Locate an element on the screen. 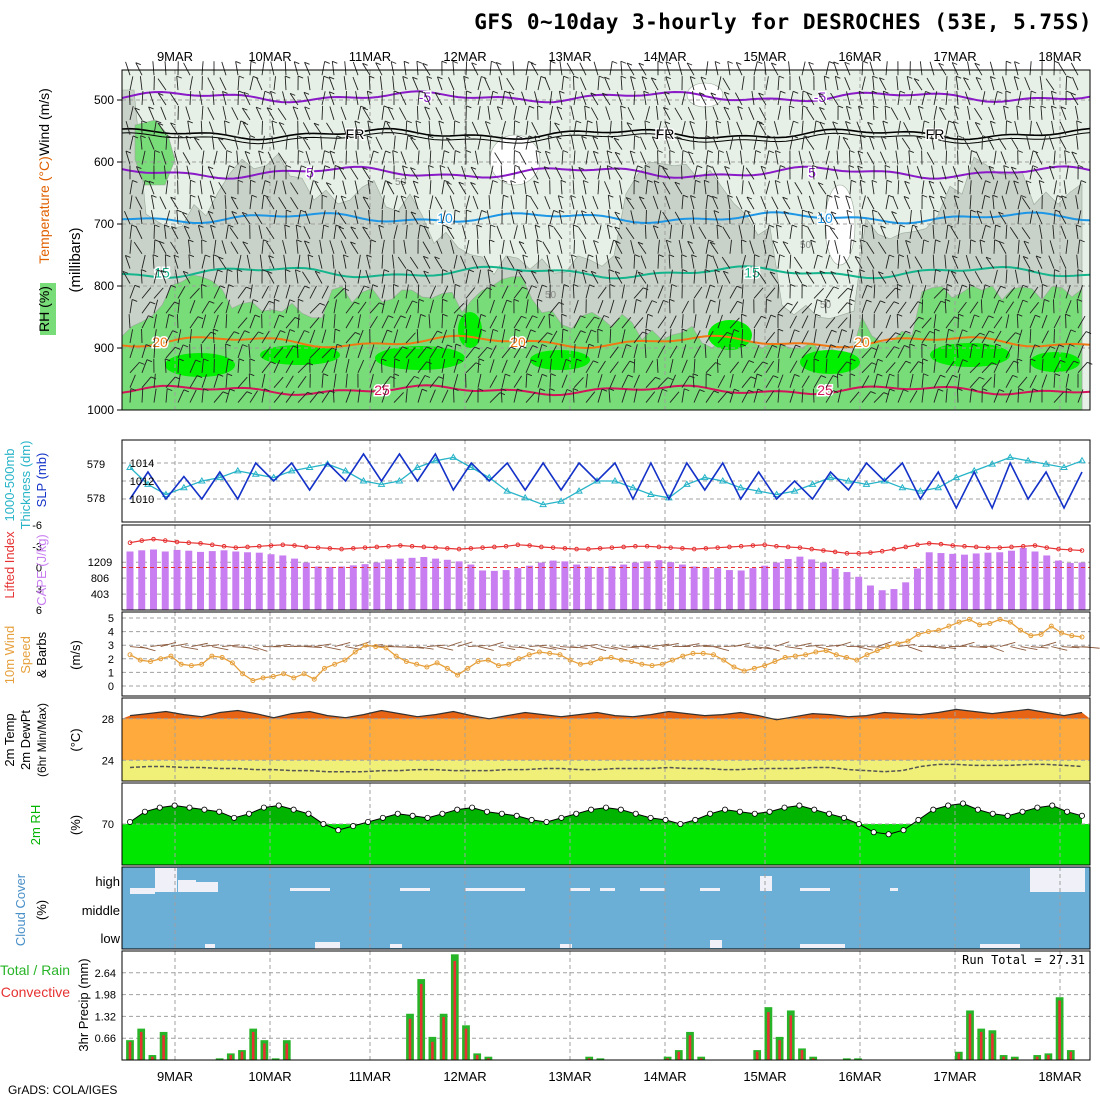  temp-ylabel-1: 2m Temp is located at coordinates (9, 739).